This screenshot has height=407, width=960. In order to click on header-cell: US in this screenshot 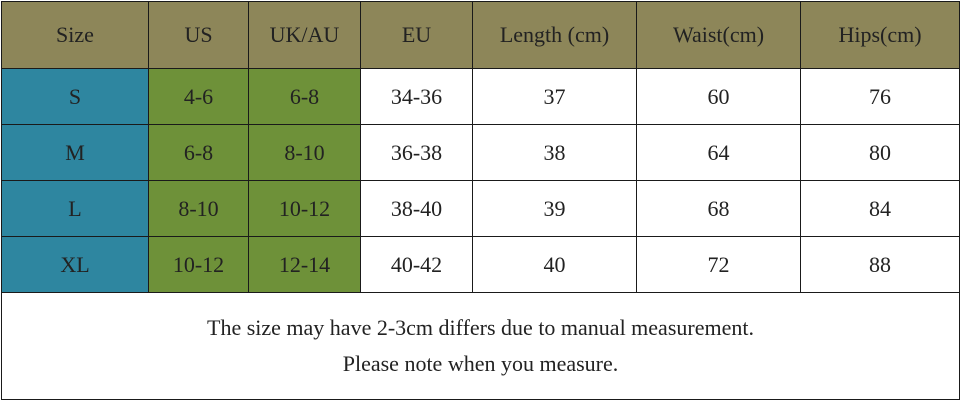, I will do `click(198, 35)`.